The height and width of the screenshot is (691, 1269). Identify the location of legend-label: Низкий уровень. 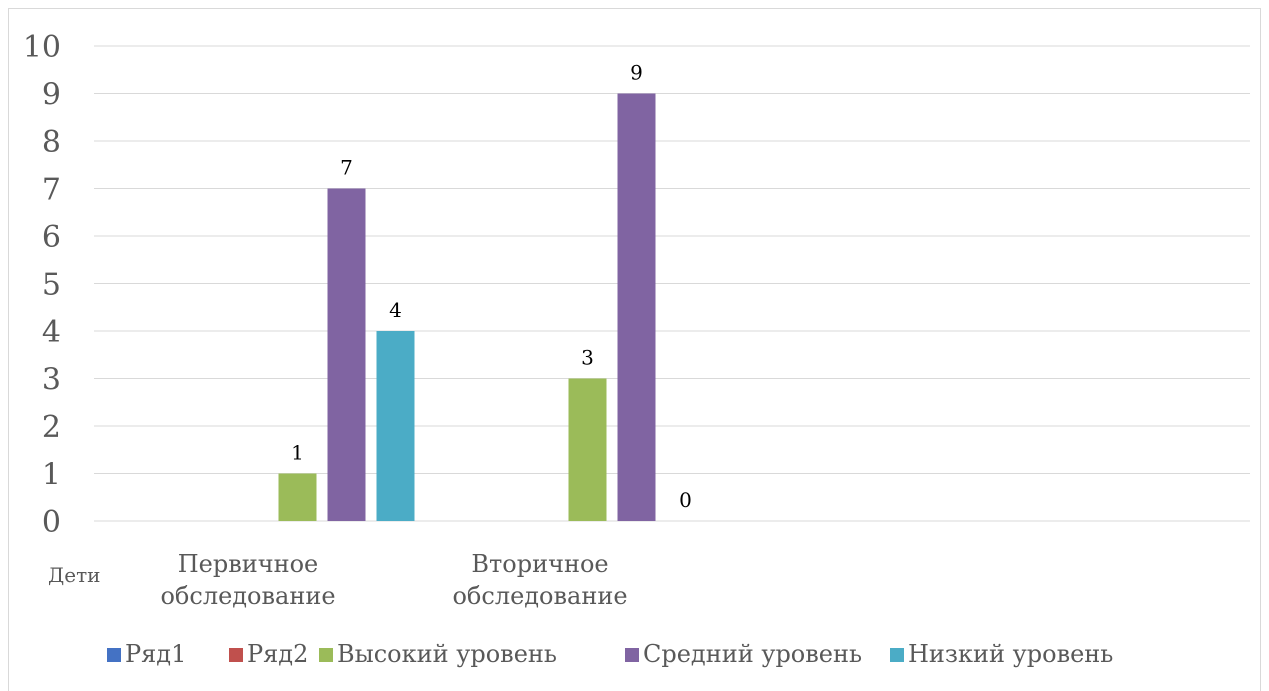
(1010, 654).